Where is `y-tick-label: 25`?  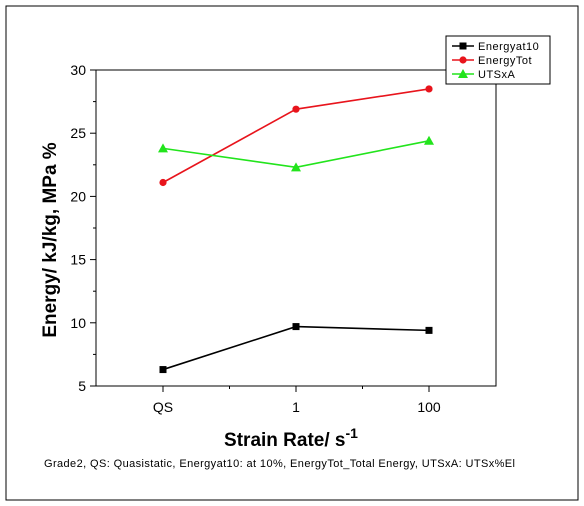
y-tick-label: 25 is located at coordinates (78, 133).